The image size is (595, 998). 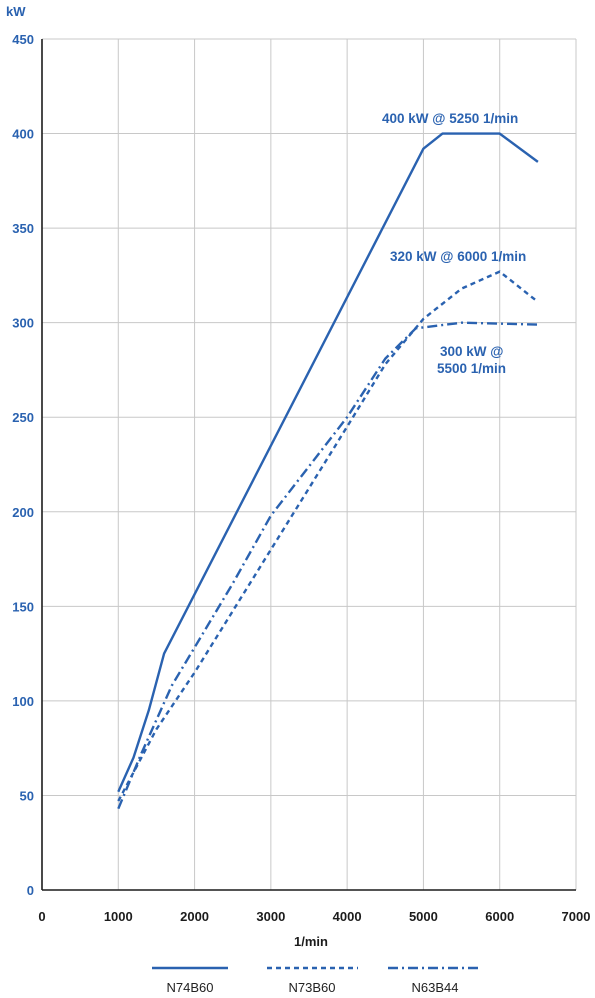 I want to click on annotation-label-line: 5500 1/min, so click(x=471, y=368).